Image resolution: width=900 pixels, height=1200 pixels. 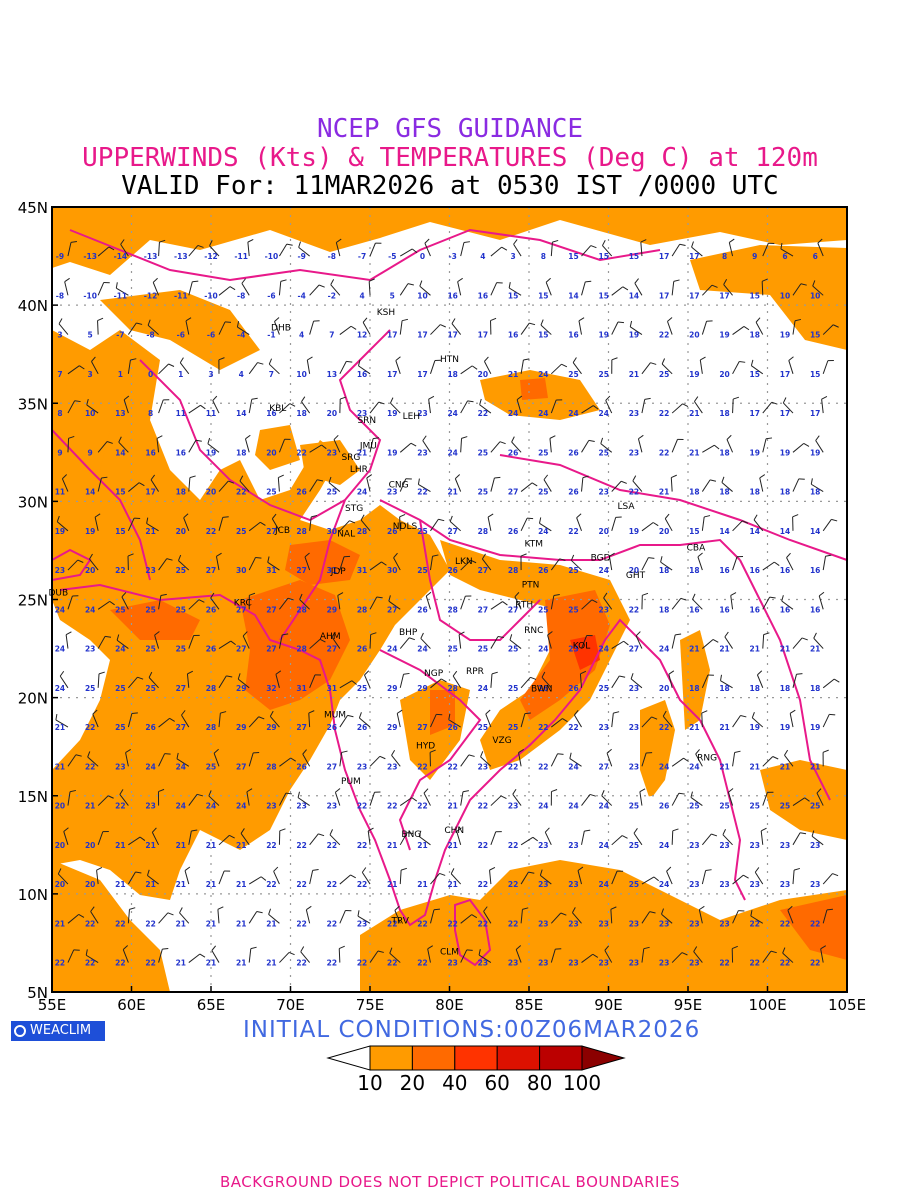 I want to click on temperature-value: 31, so click(x=301, y=688).